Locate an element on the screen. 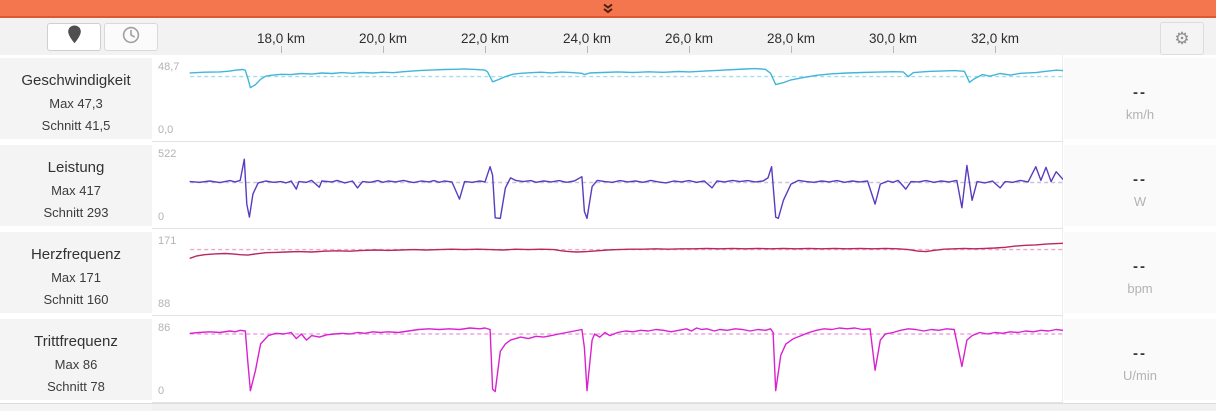 Image resolution: width=1216 pixels, height=411 pixels. heart-rate-label-card: Herzfrequenz Max 171 Schnitt 160 is located at coordinates (76, 272).